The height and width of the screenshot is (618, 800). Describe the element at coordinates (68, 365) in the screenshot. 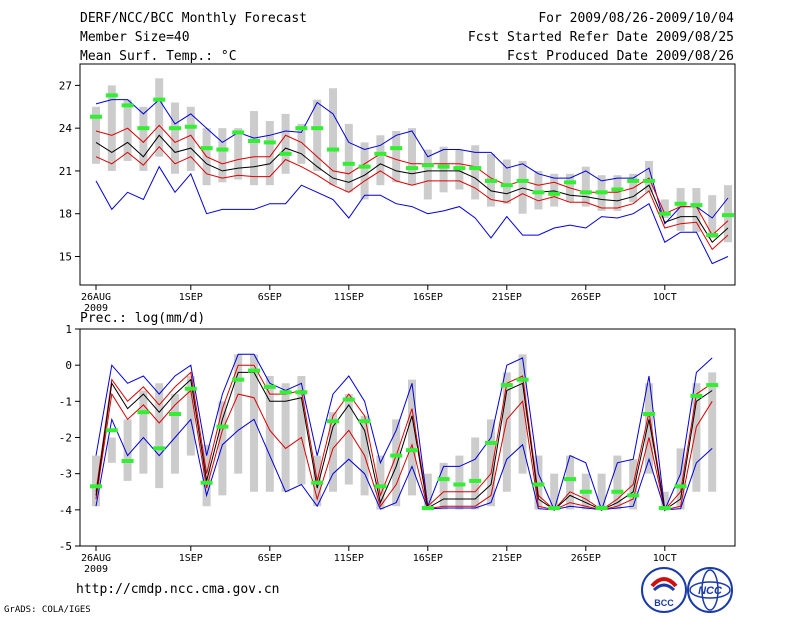

I see `panel2-ytick-label: 0` at that location.